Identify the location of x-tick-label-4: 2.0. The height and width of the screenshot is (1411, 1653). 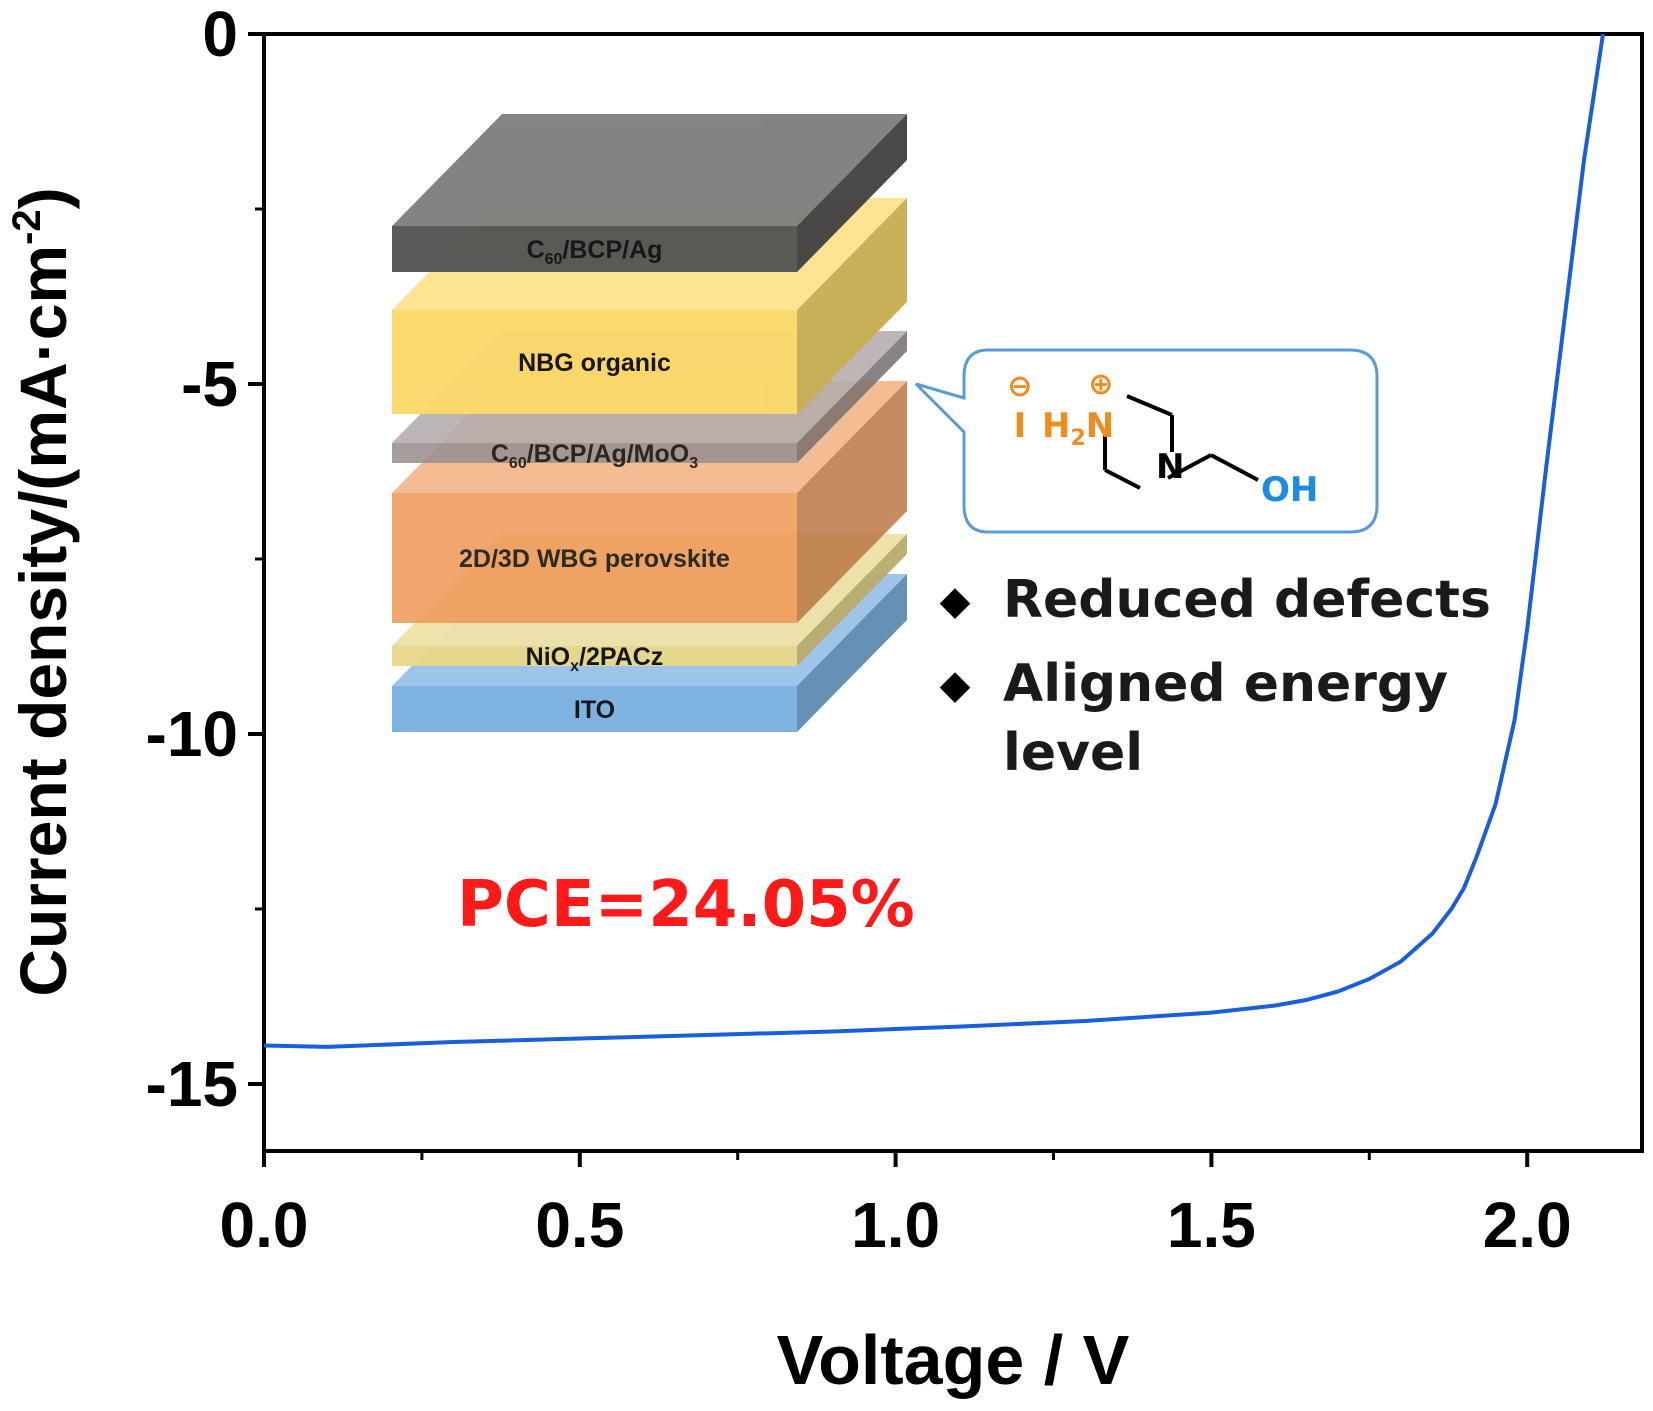
(1527, 1225).